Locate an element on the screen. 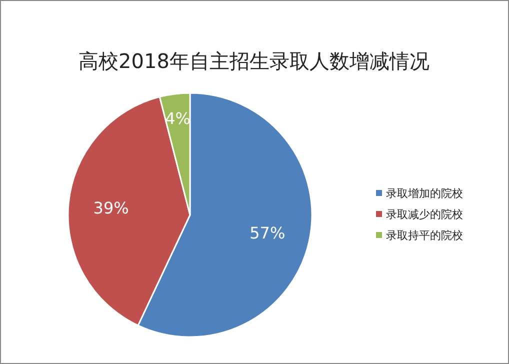  chart-title: 高校2018年自主招生录取人数增减情况 is located at coordinates (254, 61).